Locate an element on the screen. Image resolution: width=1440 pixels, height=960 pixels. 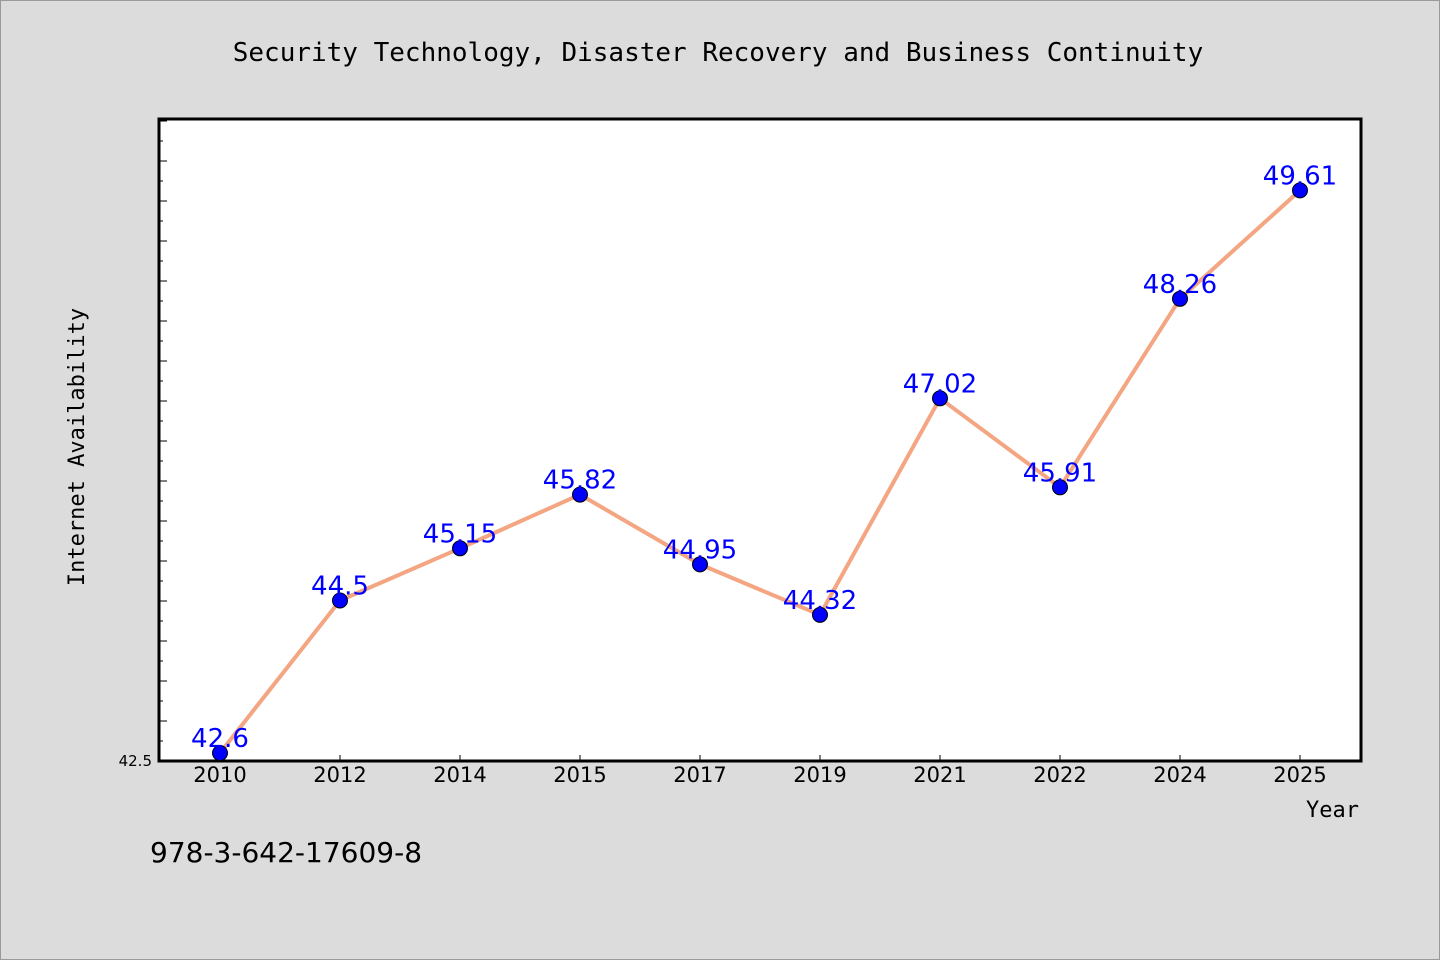
x-tick-label: 2022 is located at coordinates (1059, 775).